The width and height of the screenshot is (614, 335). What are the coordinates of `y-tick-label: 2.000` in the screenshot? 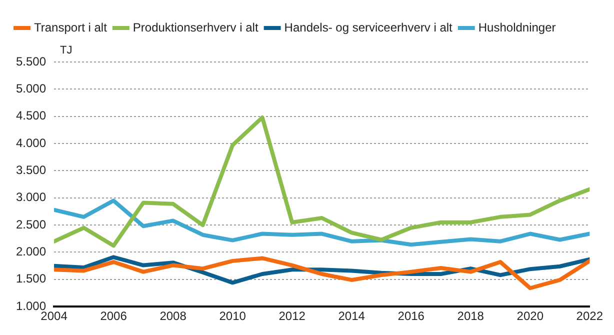 It's located at (31, 251).